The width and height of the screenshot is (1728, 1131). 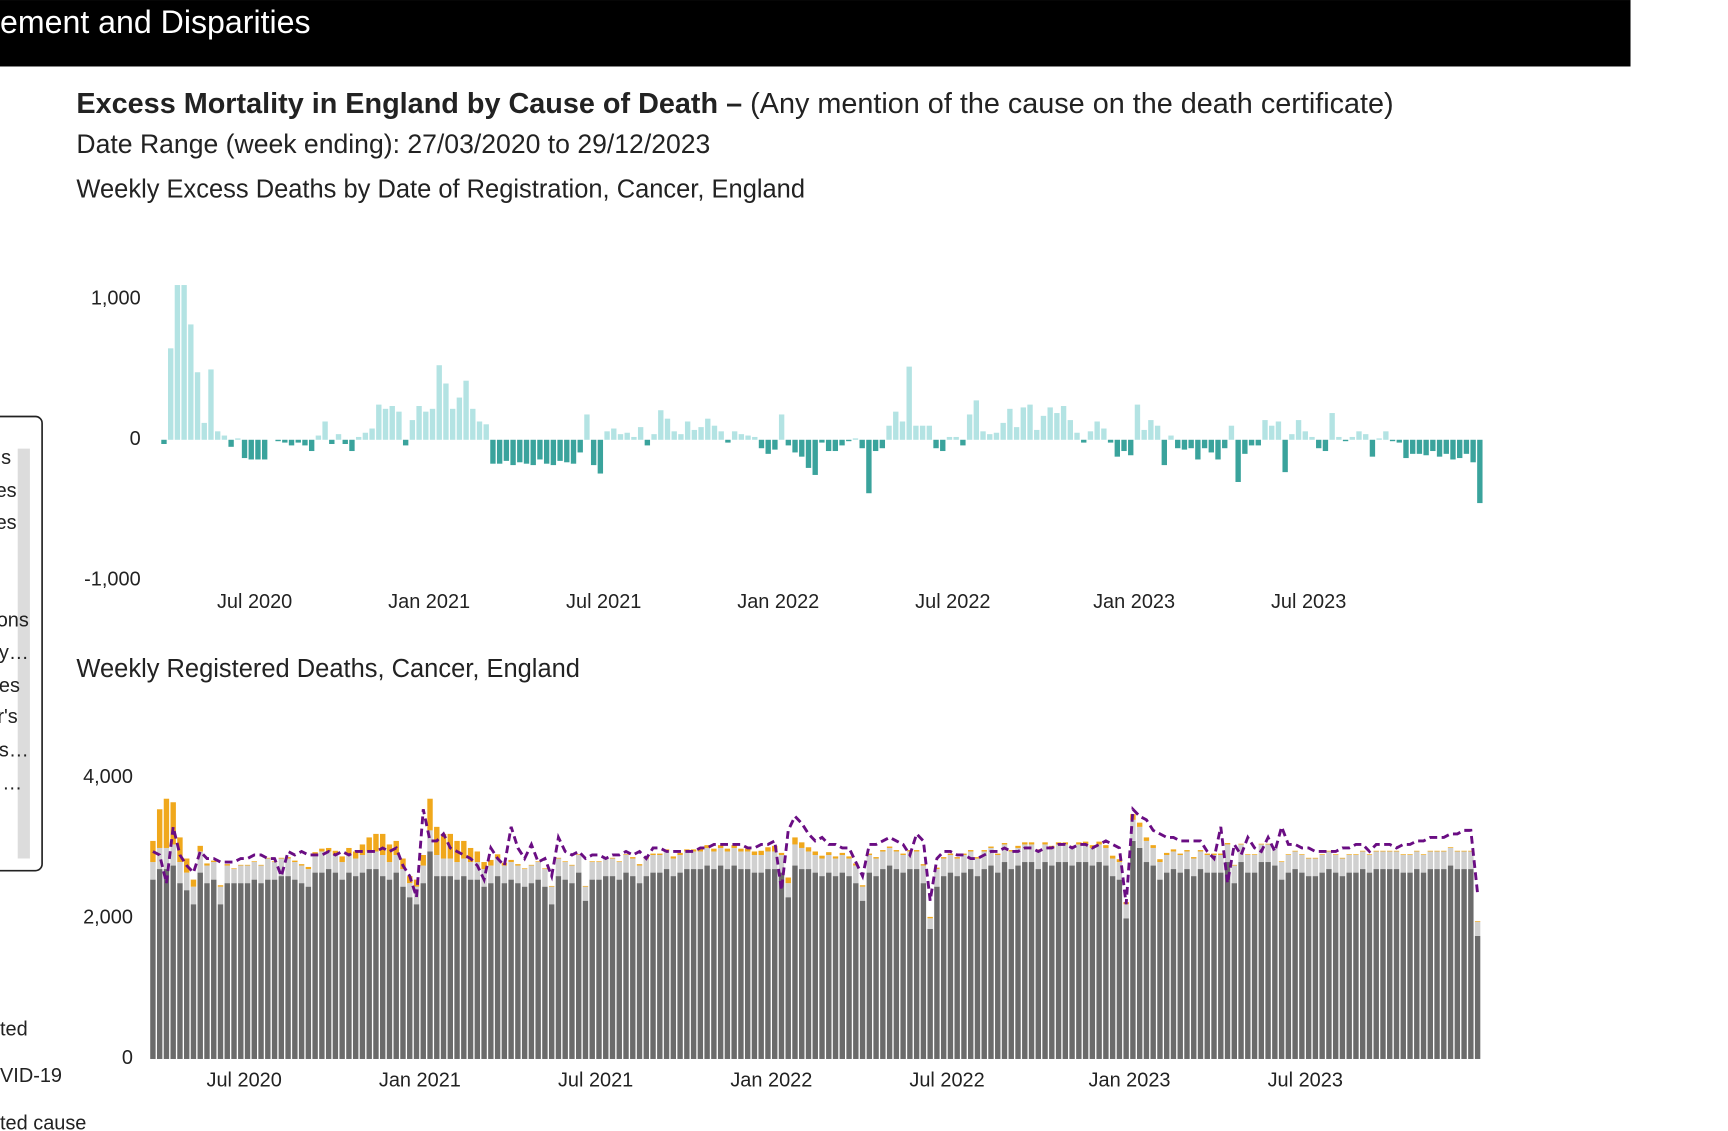 I want to click on x-tick-label: Jan 2023, so click(x=1130, y=1080).